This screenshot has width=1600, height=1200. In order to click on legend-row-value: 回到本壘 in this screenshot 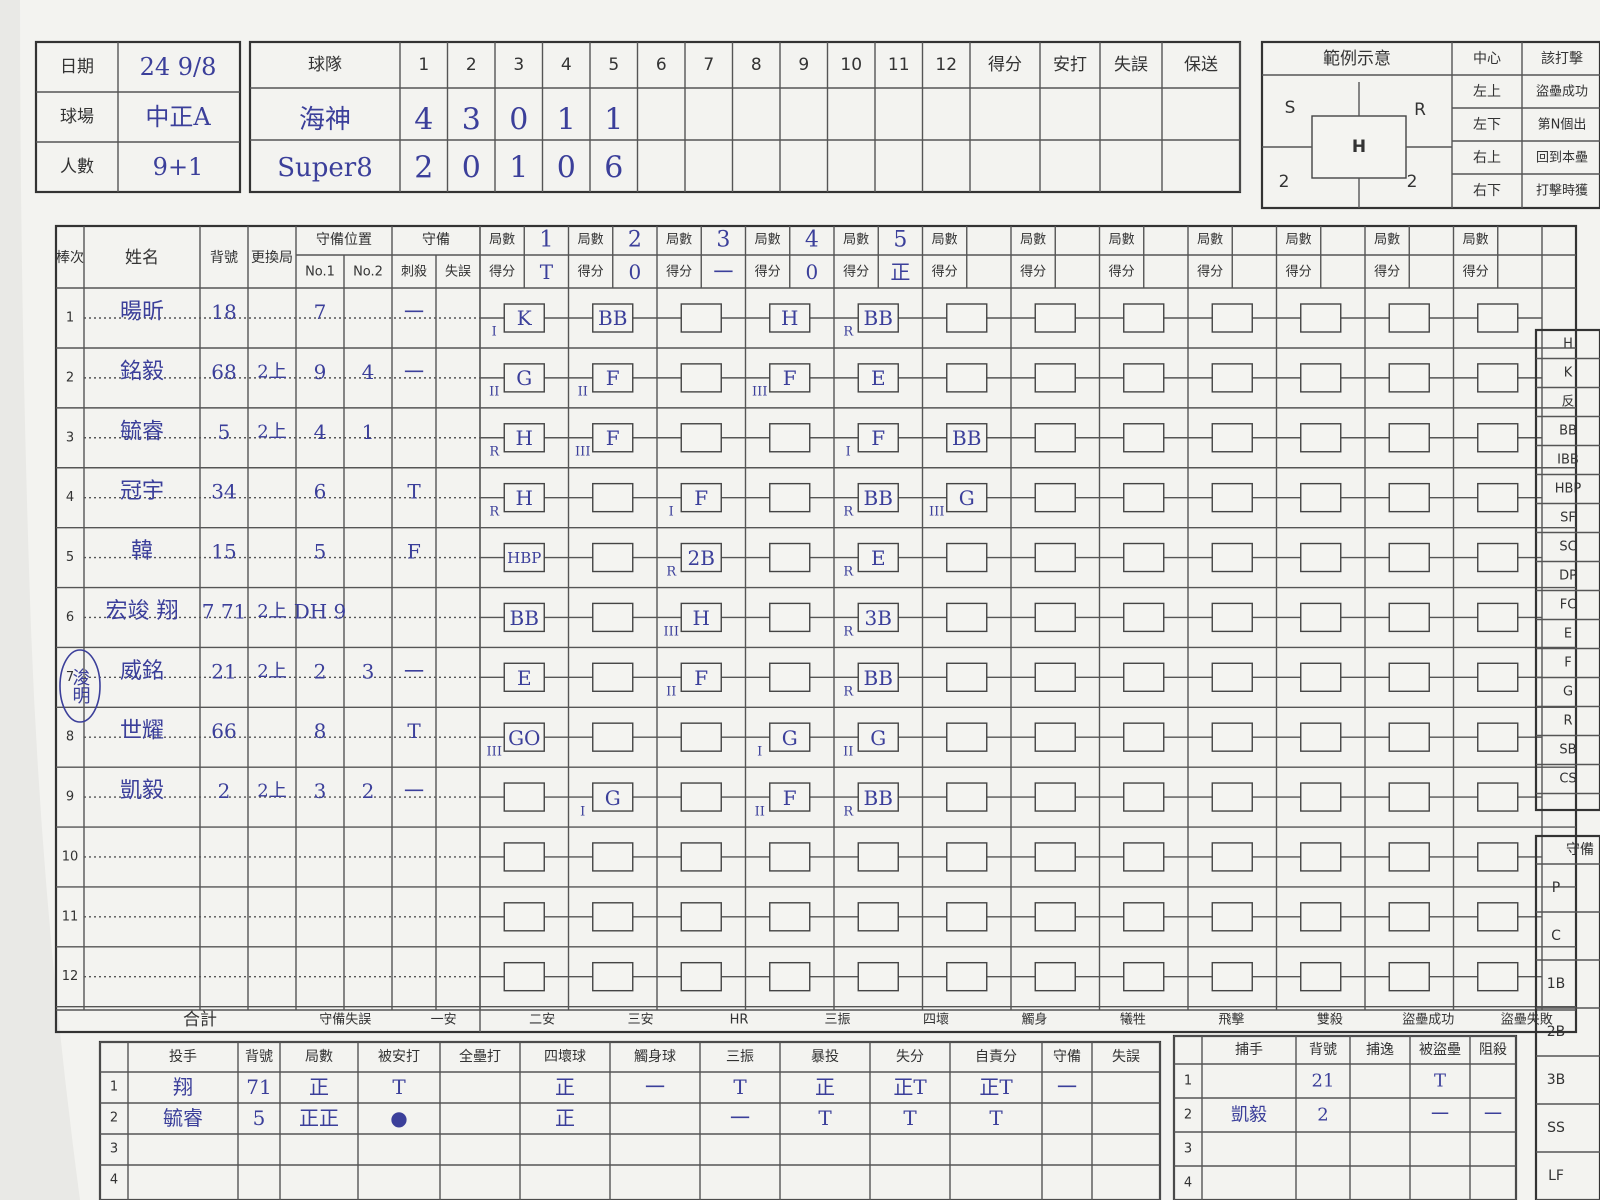, I will do `click(1562, 158)`.